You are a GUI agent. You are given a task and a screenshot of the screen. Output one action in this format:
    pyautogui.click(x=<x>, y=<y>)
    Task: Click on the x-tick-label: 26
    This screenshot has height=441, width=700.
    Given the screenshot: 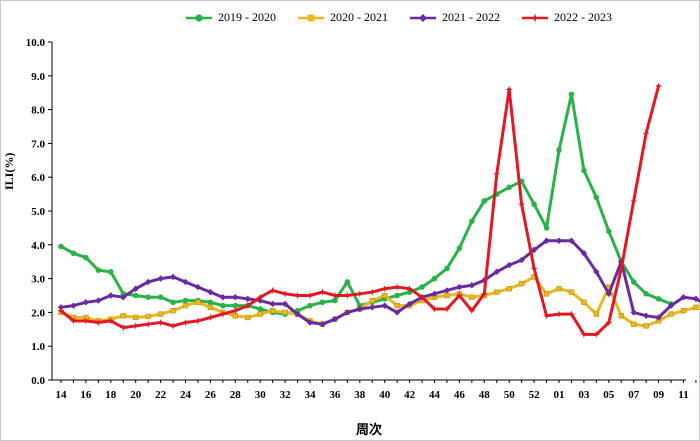 What is the action you would take?
    pyautogui.click(x=211, y=395)
    